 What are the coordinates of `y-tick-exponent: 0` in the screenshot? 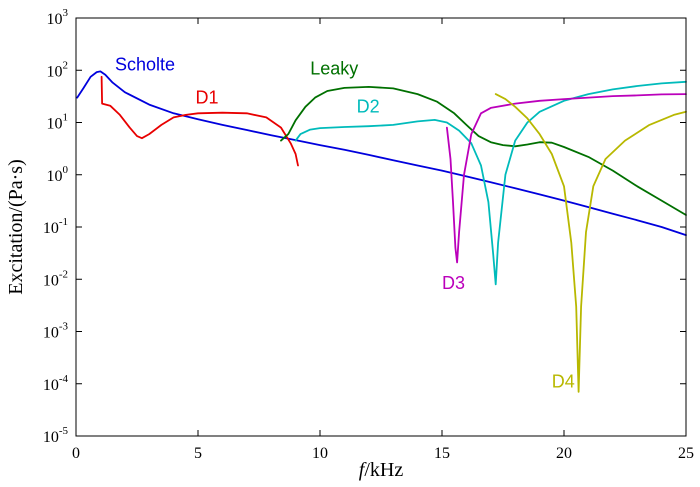 It's located at (66, 170).